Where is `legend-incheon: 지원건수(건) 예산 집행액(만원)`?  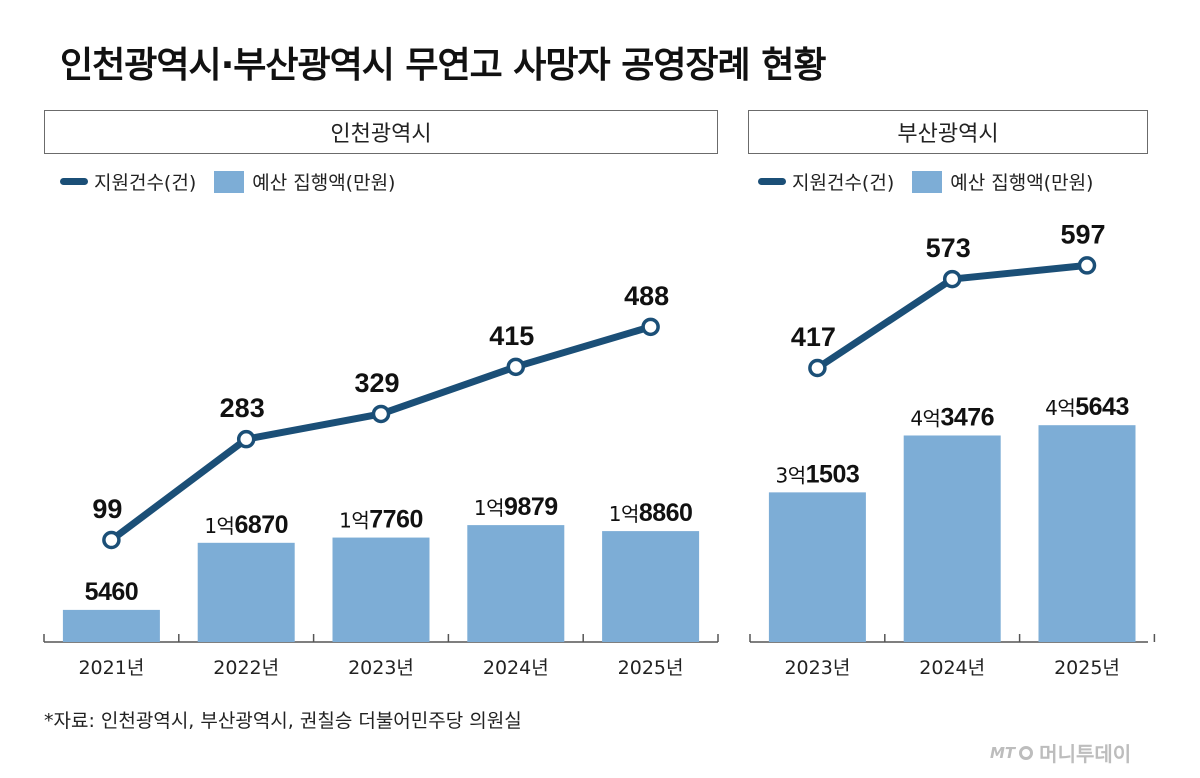 legend-incheon: 지원건수(건) 예산 집행액(만원) is located at coordinates (227, 181).